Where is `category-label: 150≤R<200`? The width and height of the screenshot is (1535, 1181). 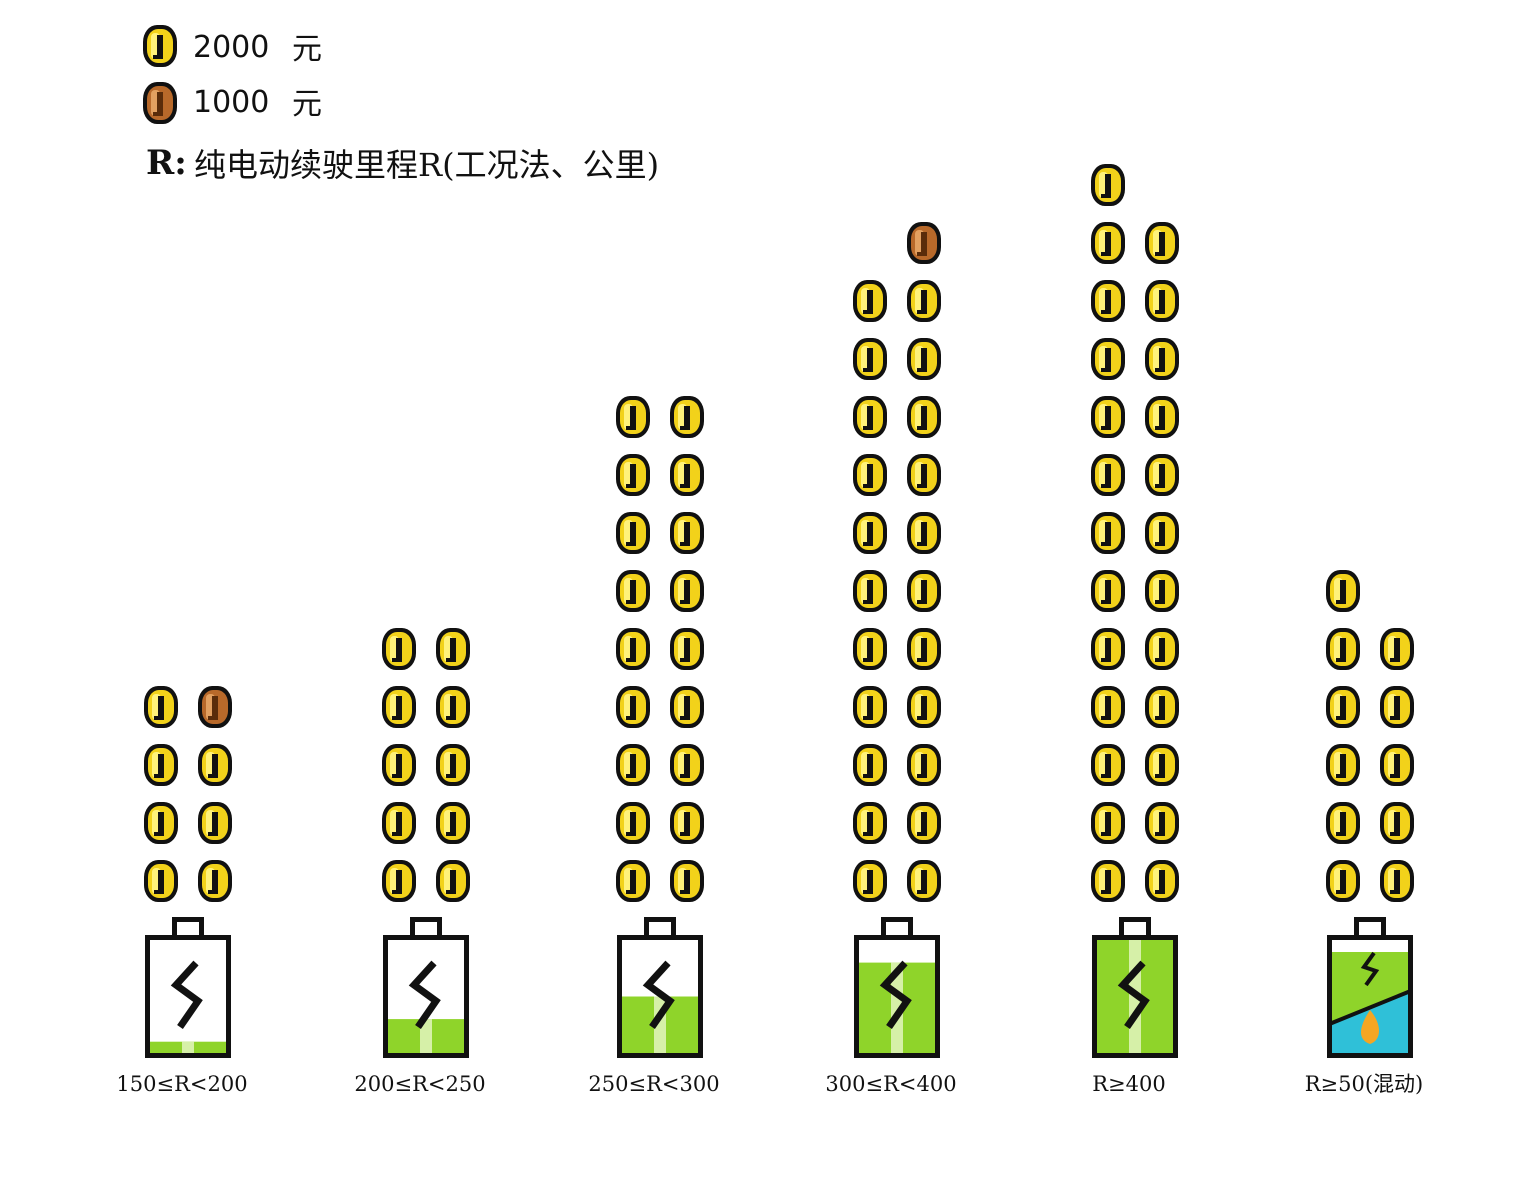 category-label: 150≤R<200 is located at coordinates (181, 1084).